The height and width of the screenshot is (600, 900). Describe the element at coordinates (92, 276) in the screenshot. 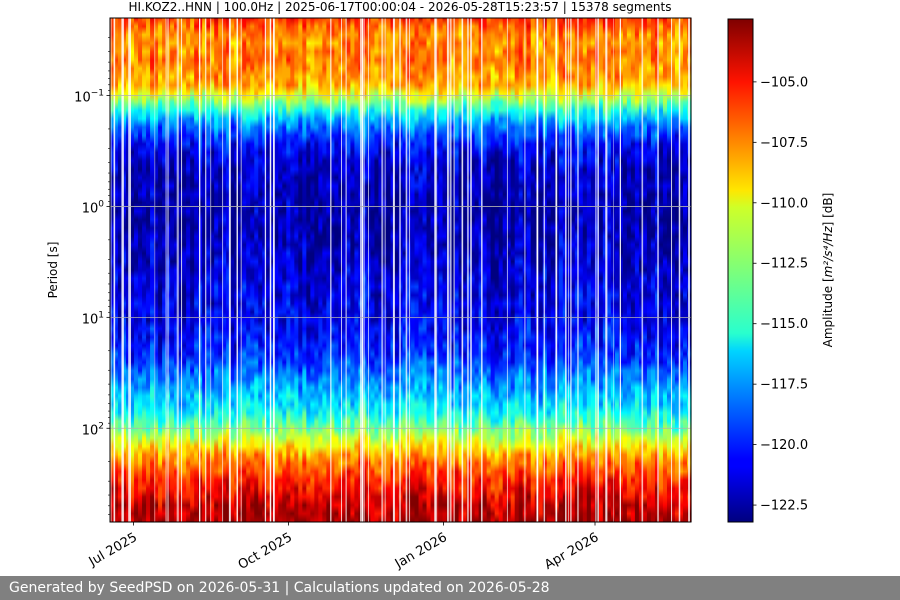

I see `y-axis: 10⁻¹ 10⁰ 10¹ 10²` at that location.